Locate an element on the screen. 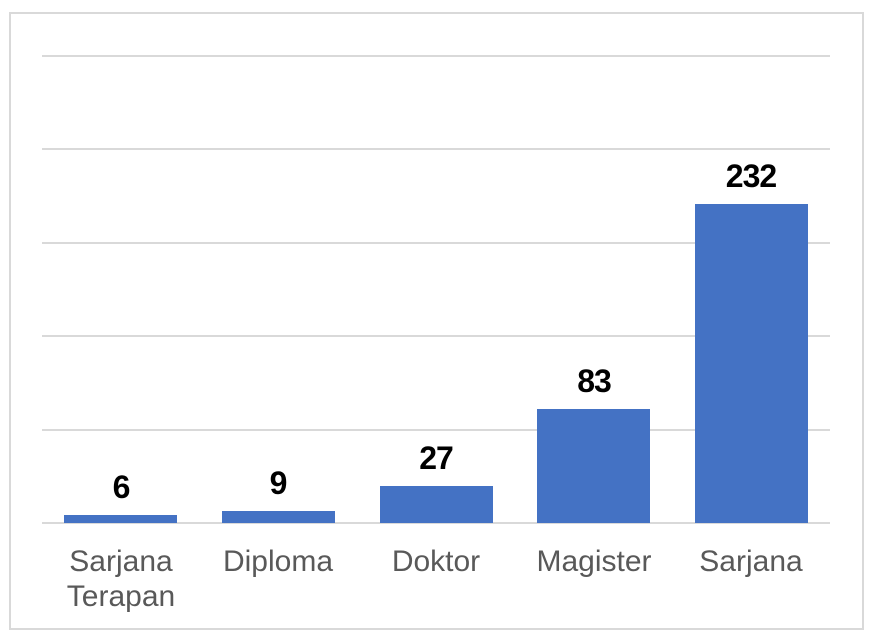  data-label-magister: 83 is located at coordinates (594, 381).